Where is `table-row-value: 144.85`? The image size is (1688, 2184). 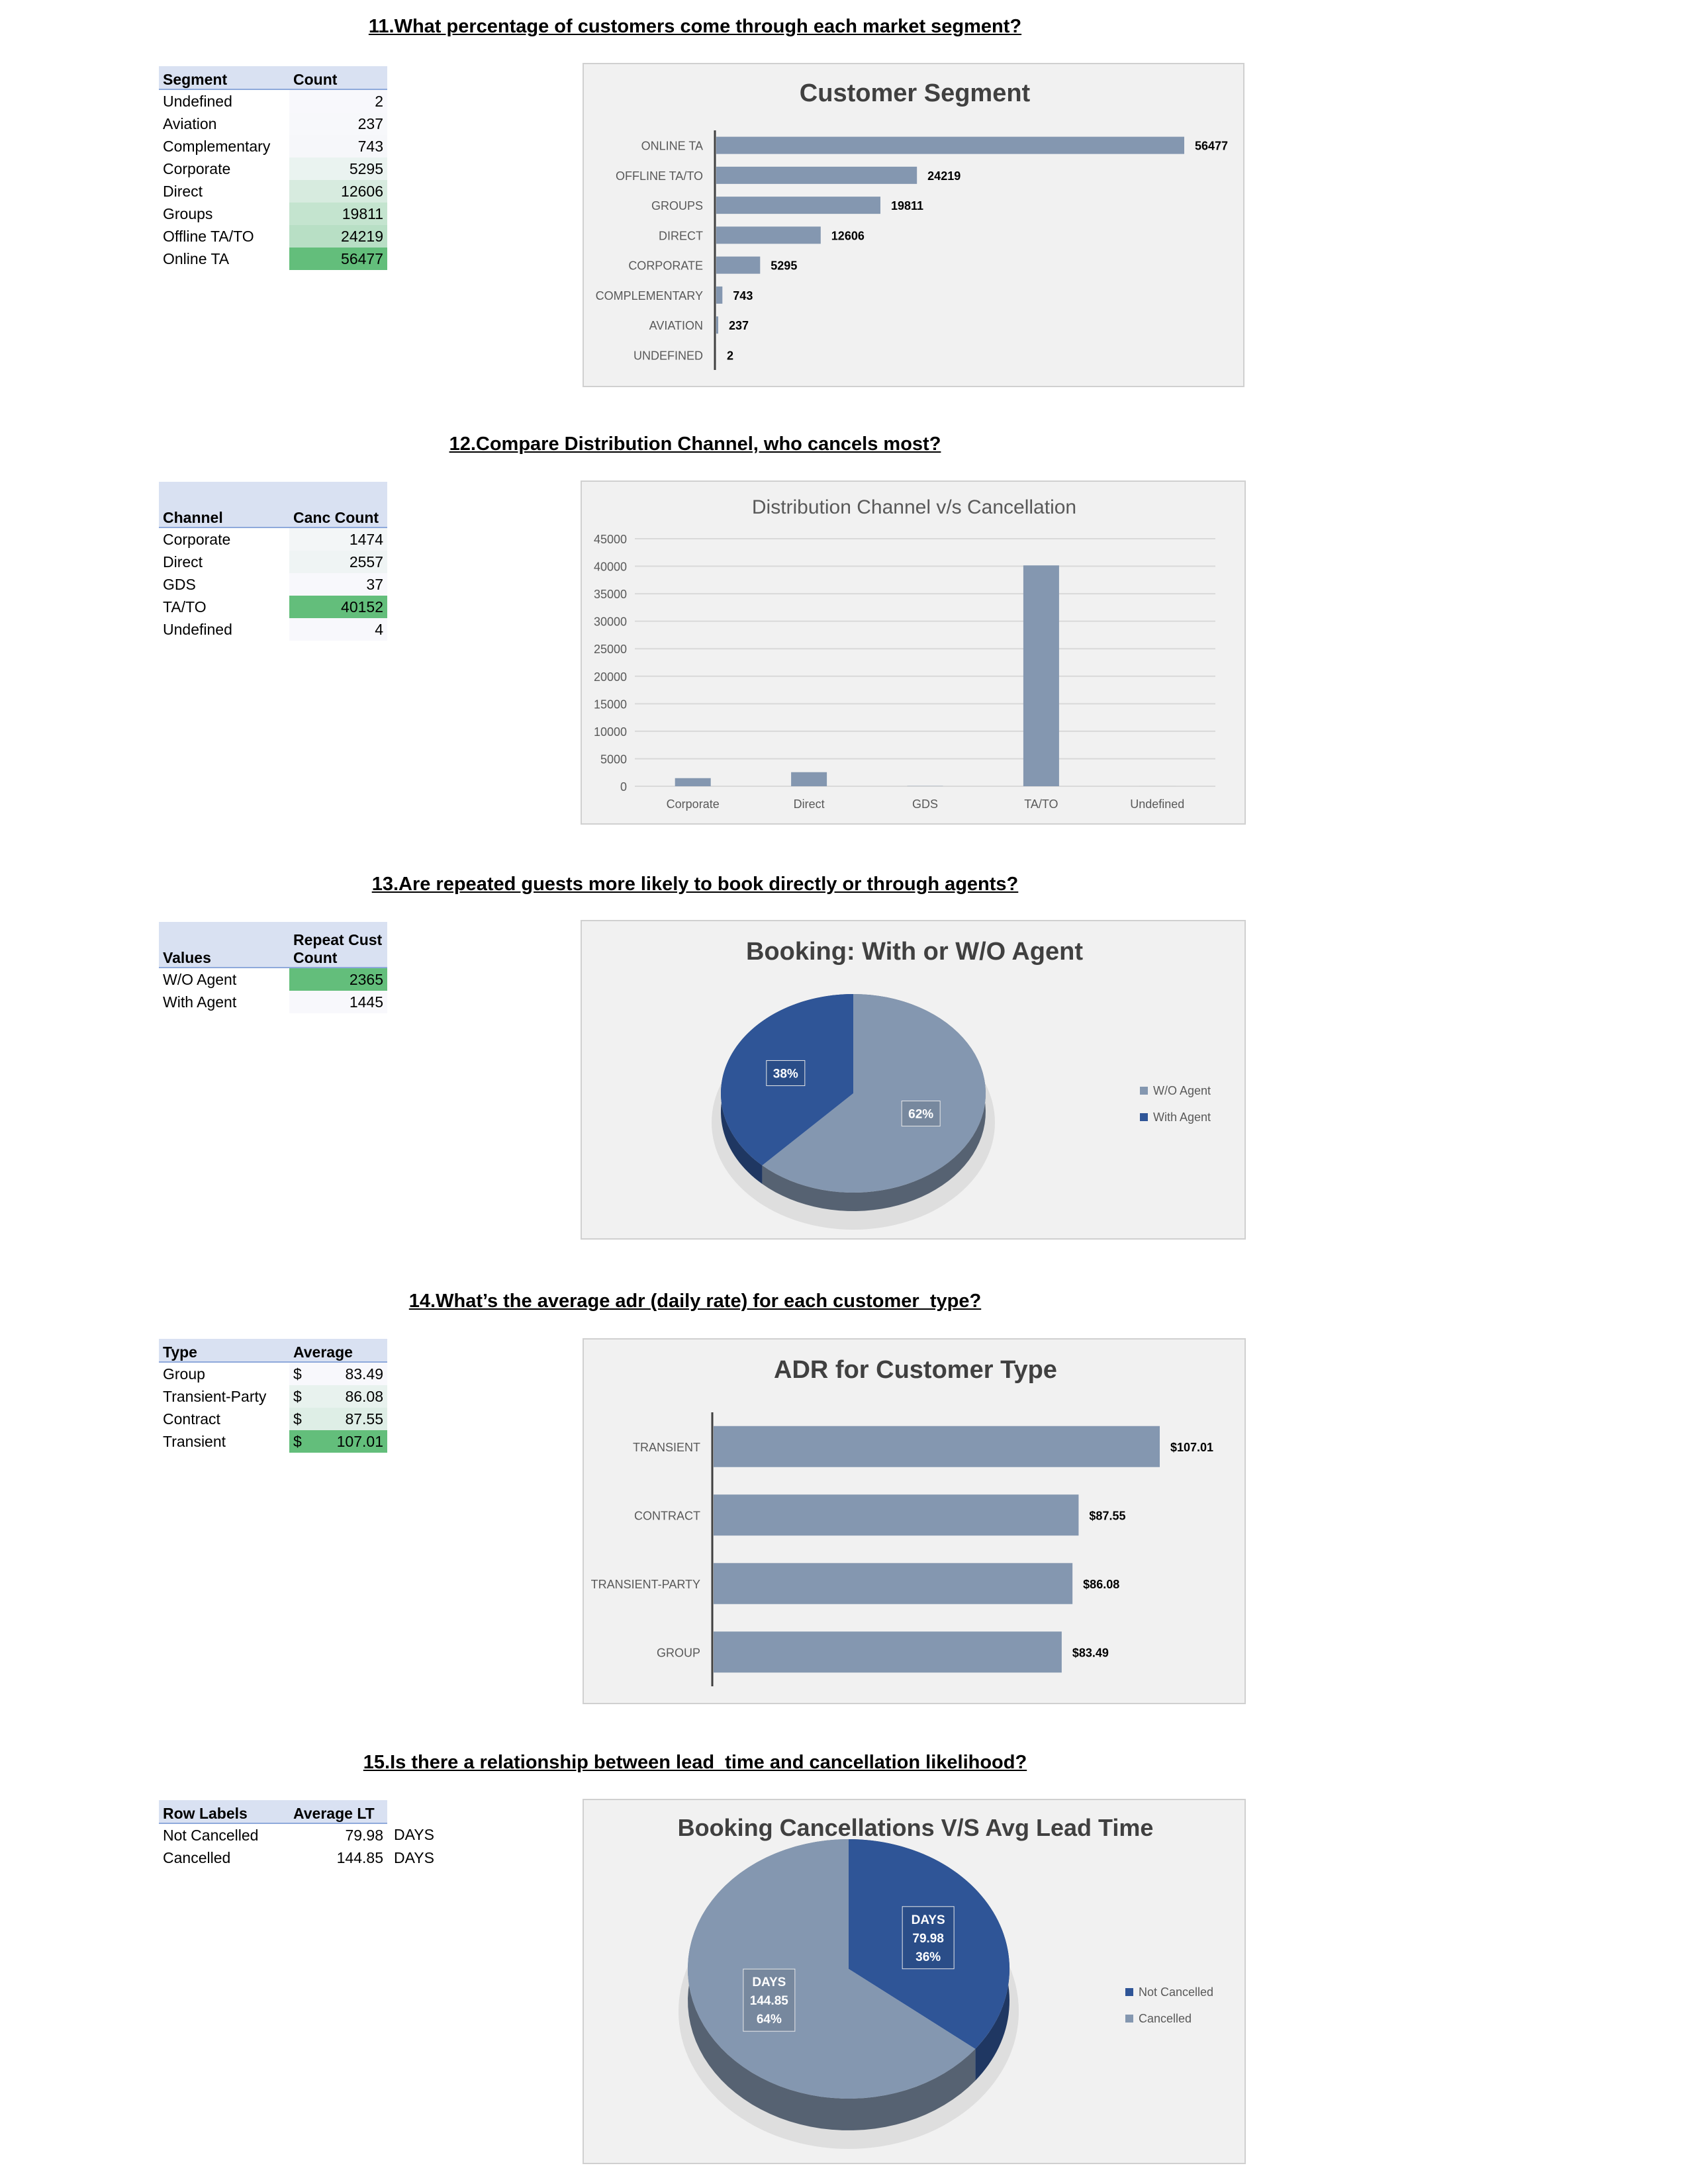
table-row-value: 144.85 is located at coordinates (359, 1857).